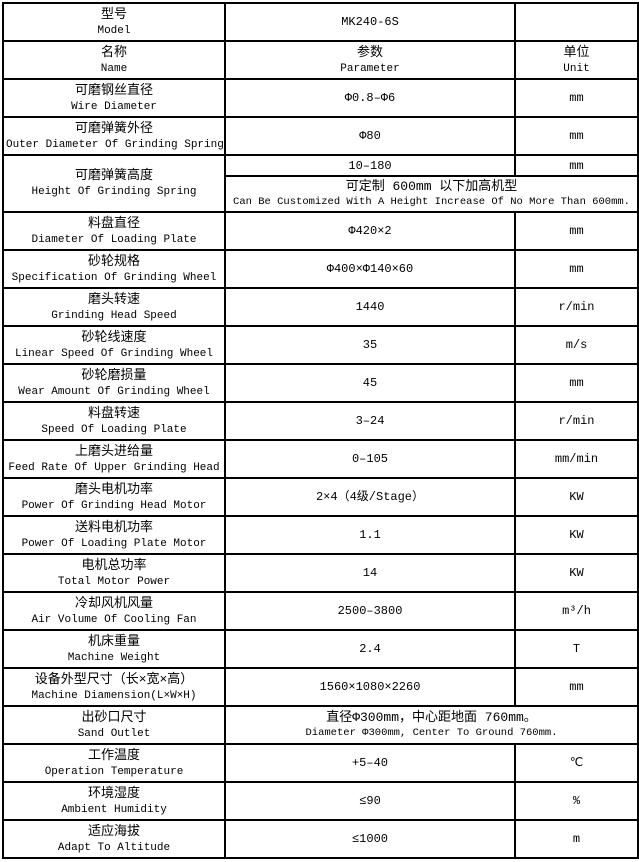 The height and width of the screenshot is (862, 639). What do you see at coordinates (370, 165) in the screenshot?
I see `param-cell: 10–180` at bounding box center [370, 165].